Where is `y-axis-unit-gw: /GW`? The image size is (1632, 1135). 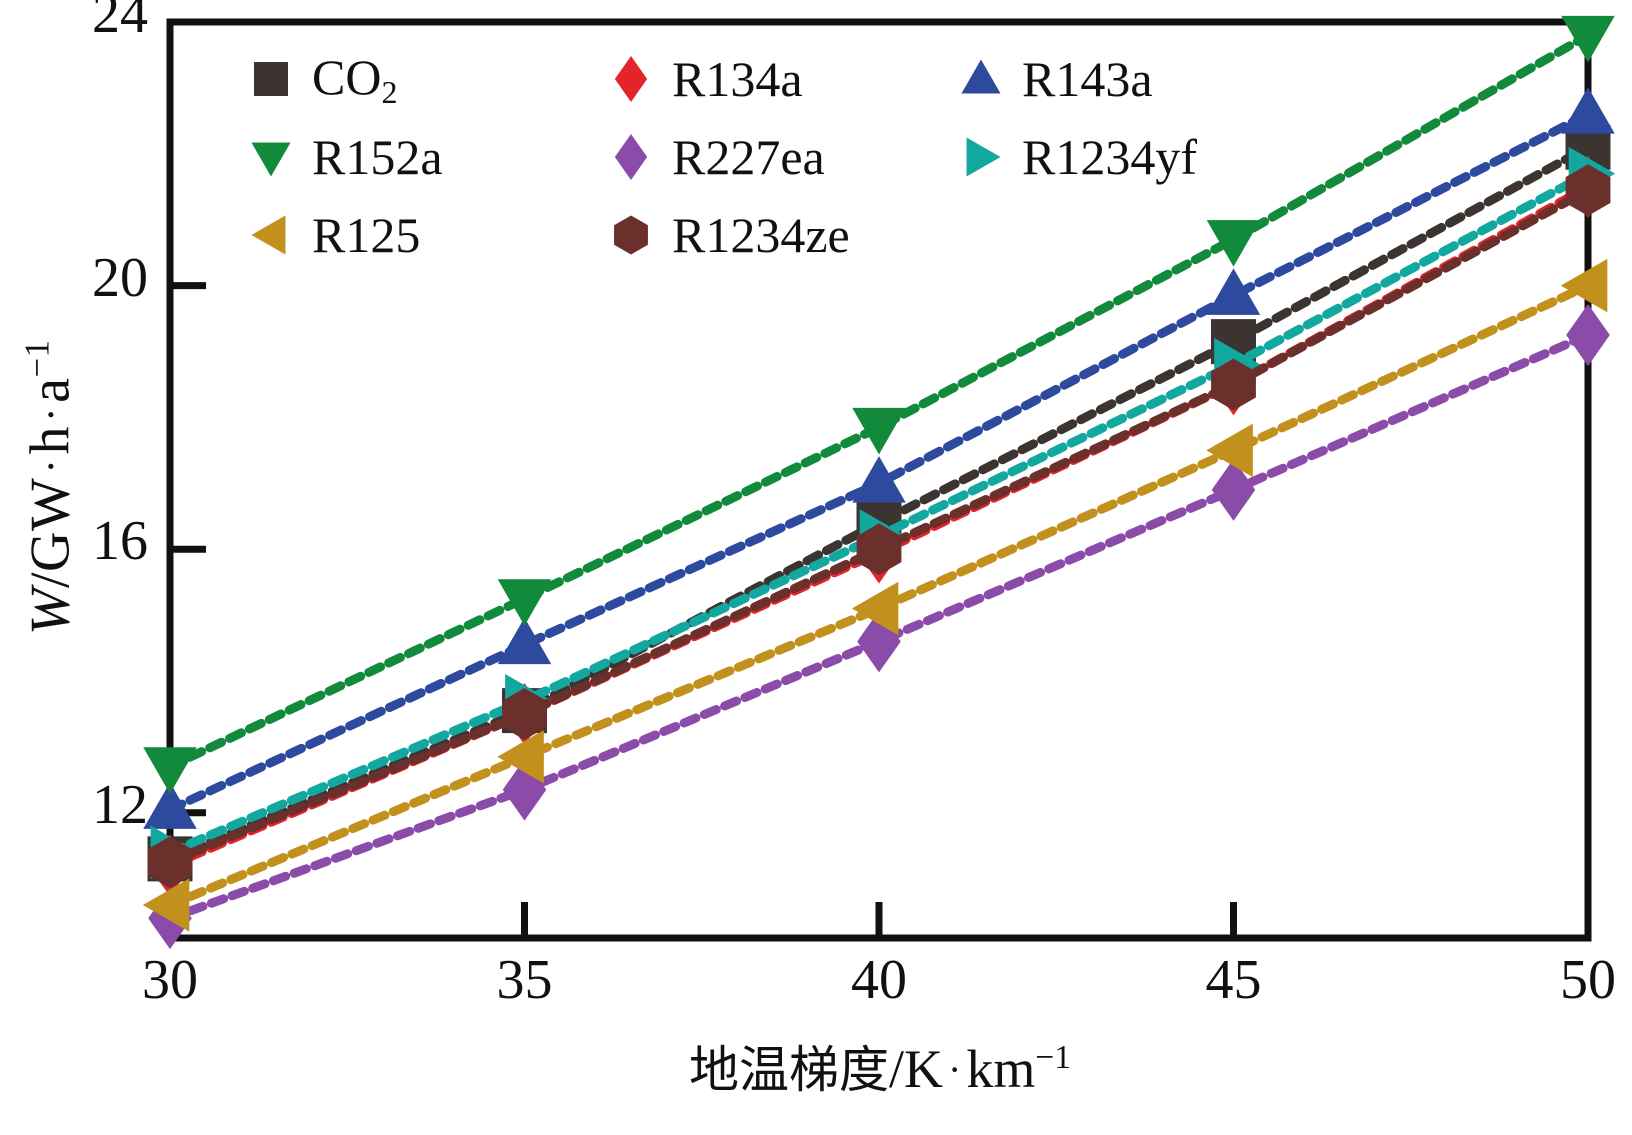 y-axis-unit-gw: /GW is located at coordinates (50, 532).